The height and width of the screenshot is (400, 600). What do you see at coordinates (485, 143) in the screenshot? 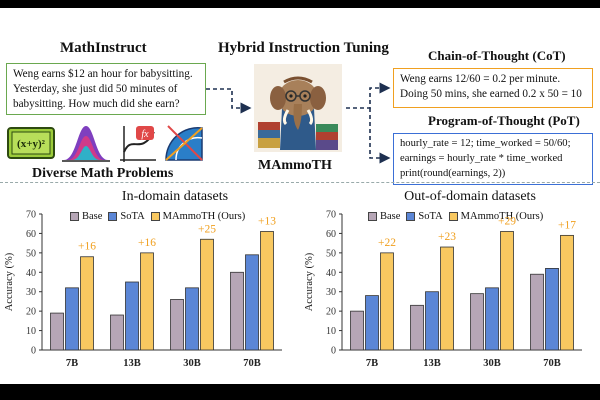
I see `pot-line: hourly_rate = 12; time_worked = 50/60;` at bounding box center [485, 143].